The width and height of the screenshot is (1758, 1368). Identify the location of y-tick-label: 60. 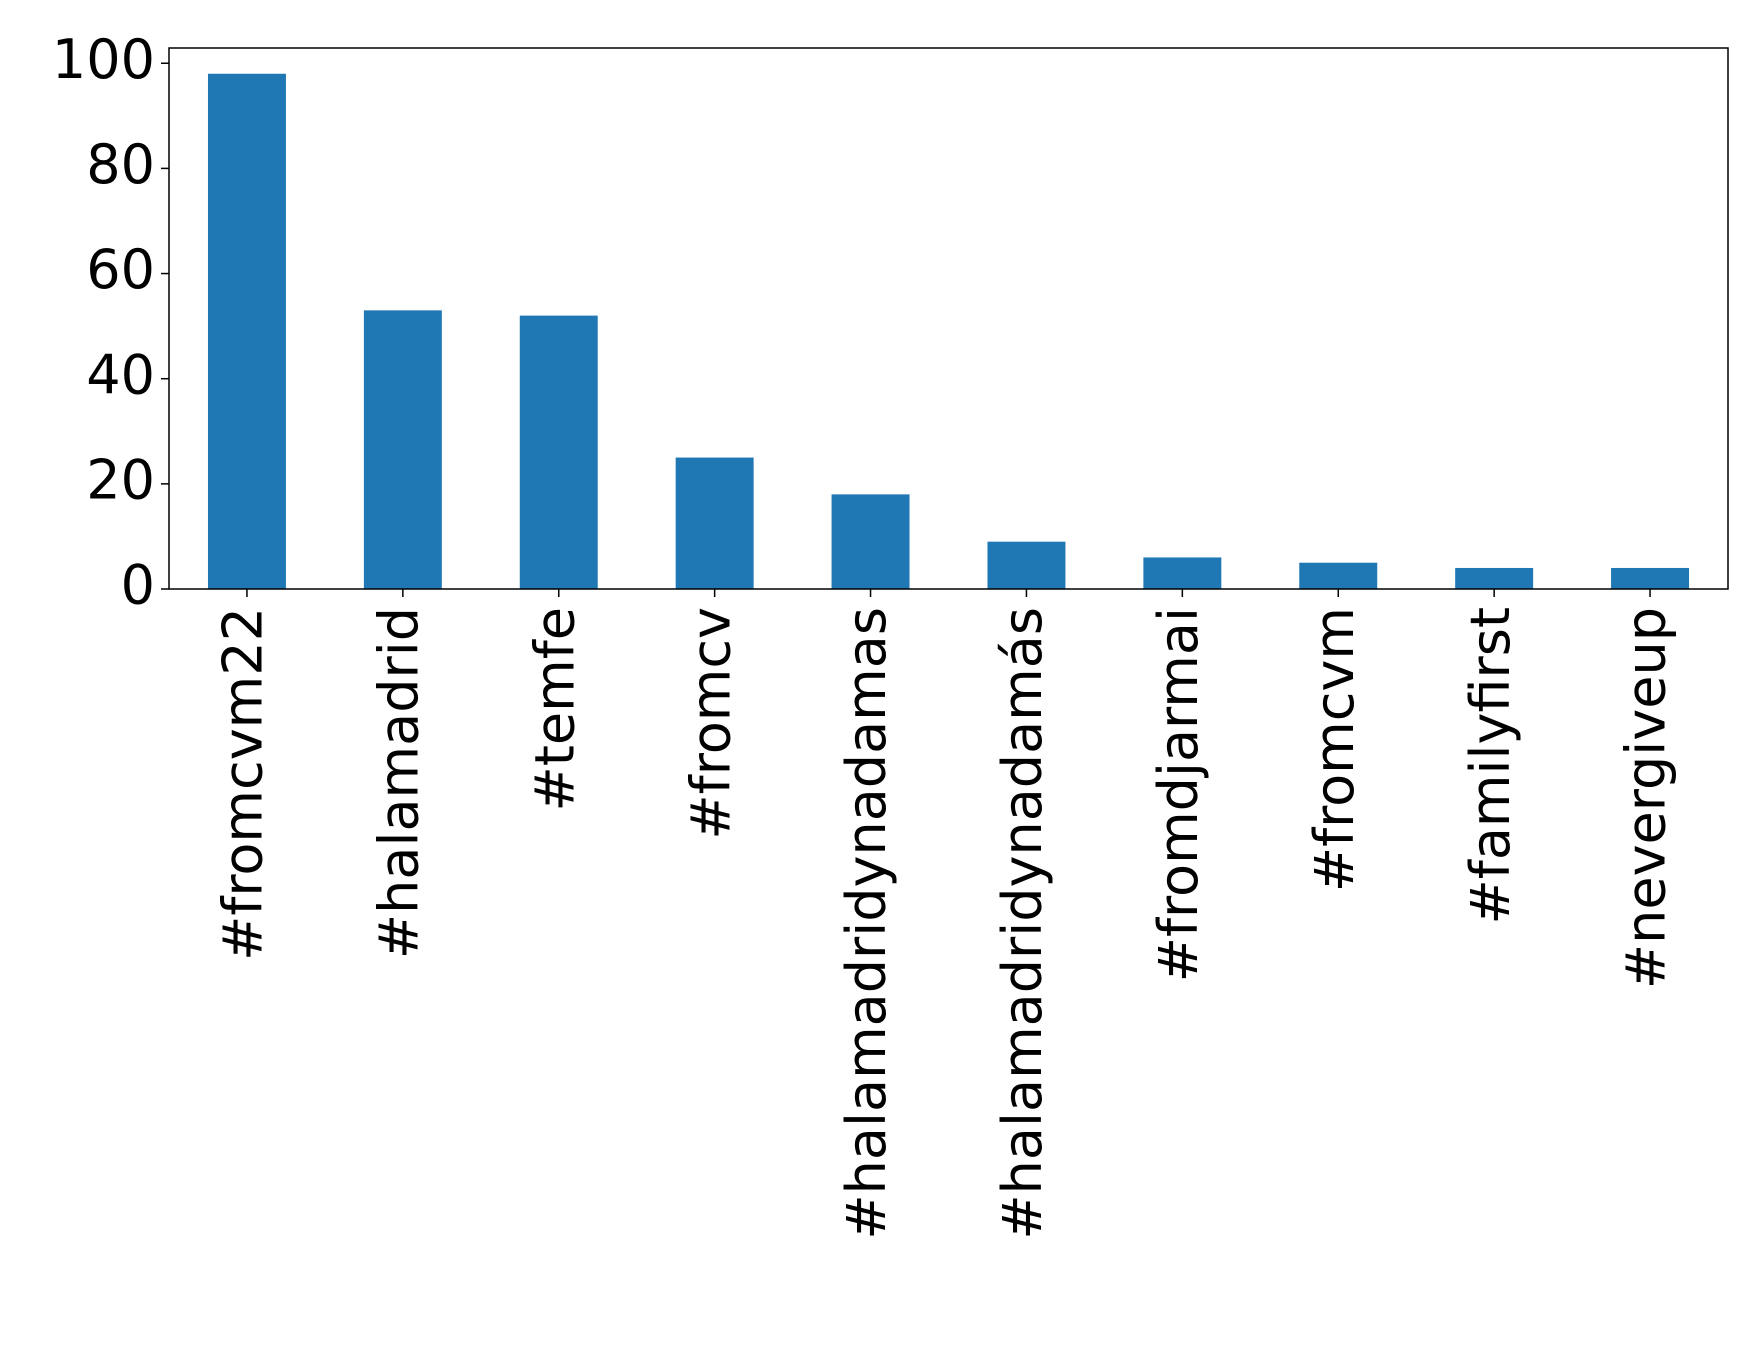
(120, 269).